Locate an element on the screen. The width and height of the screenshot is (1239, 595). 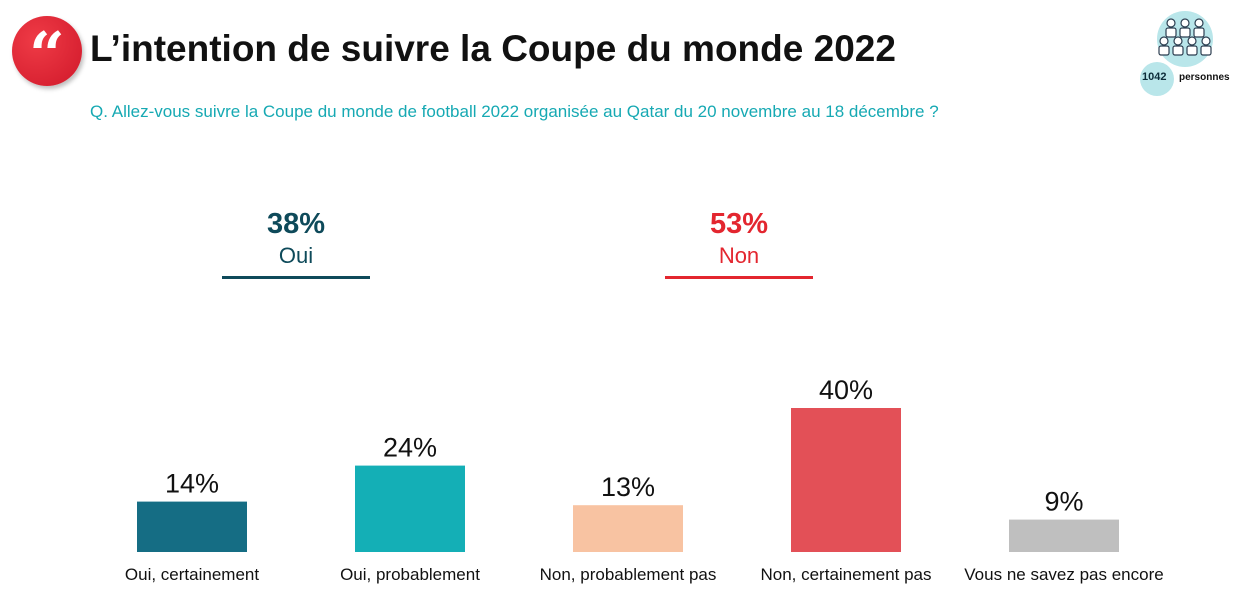
quote-icon: “ is located at coordinates (47, 54).